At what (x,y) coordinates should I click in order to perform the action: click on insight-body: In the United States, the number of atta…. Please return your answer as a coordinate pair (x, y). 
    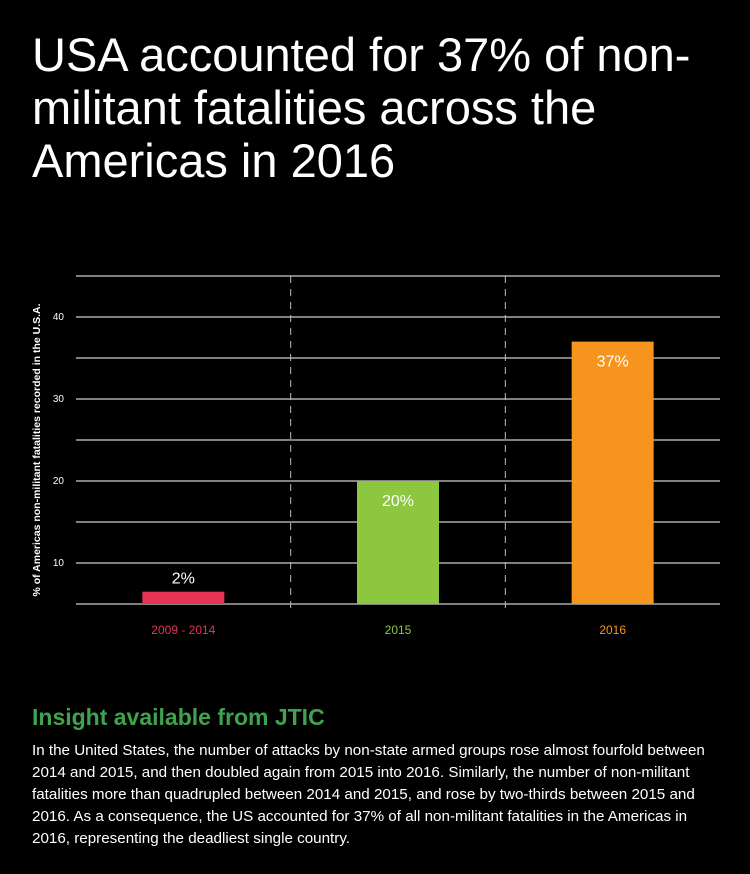
    Looking at the image, I should click on (368, 794).